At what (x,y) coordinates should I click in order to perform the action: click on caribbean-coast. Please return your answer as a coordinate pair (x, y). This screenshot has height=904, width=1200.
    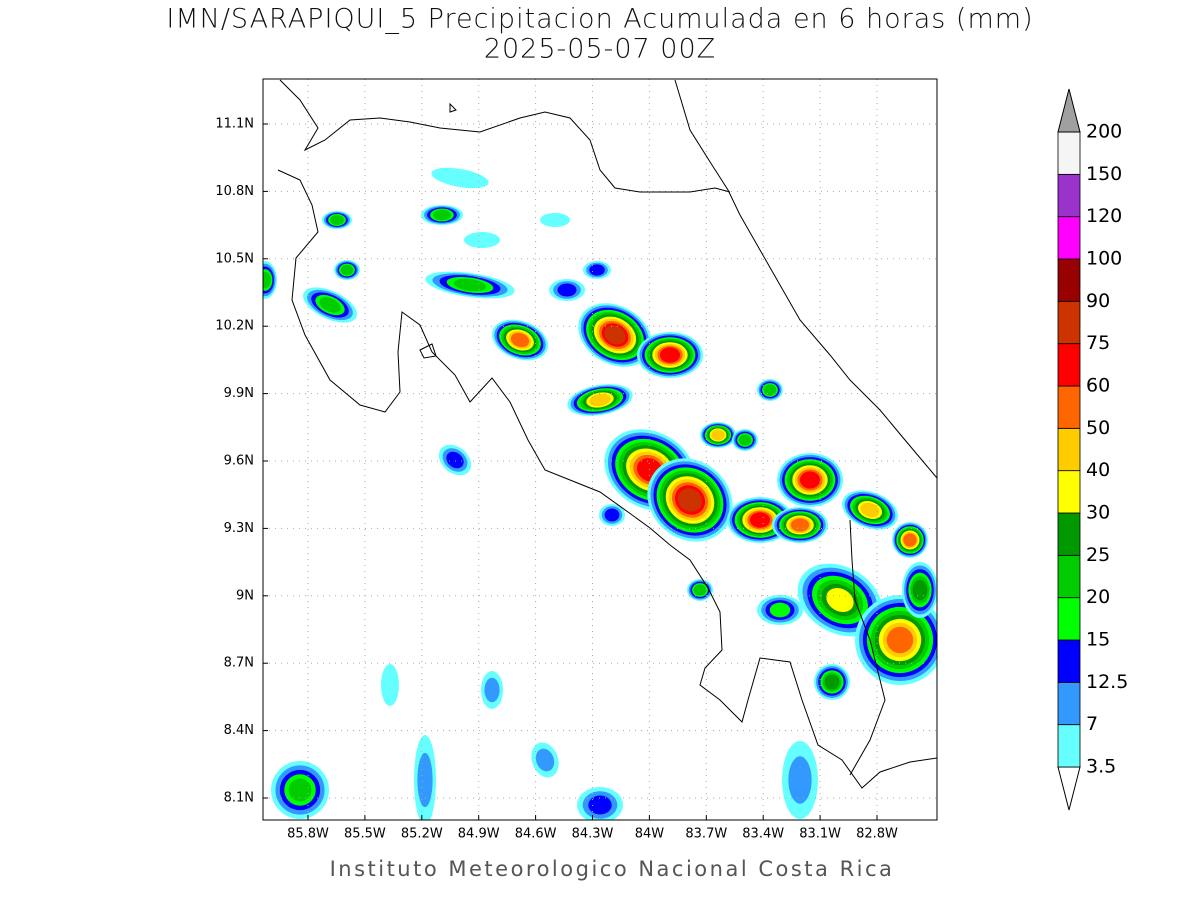
    Looking at the image, I should click on (805, 279).